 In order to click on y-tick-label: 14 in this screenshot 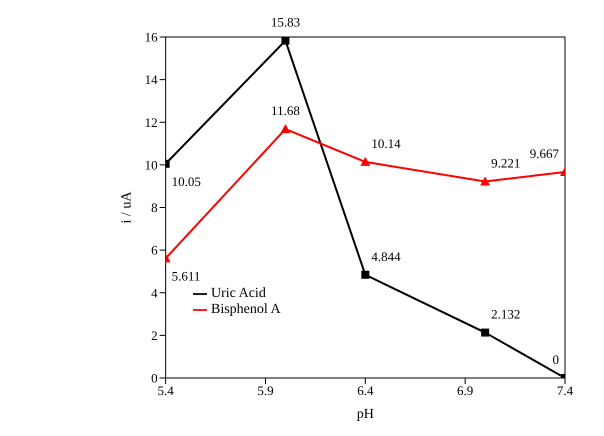, I will do `click(151, 80)`.